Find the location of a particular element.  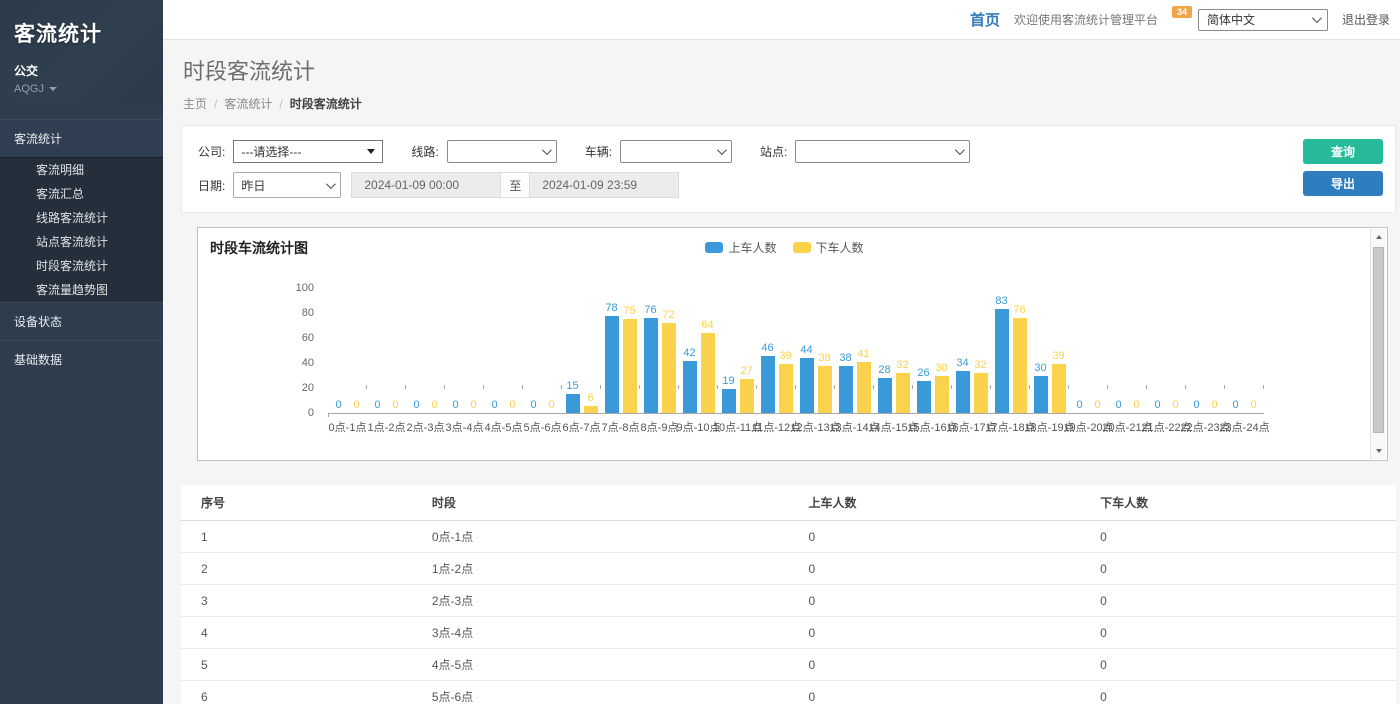

bar-pair: 38 41 is located at coordinates (854, 350).